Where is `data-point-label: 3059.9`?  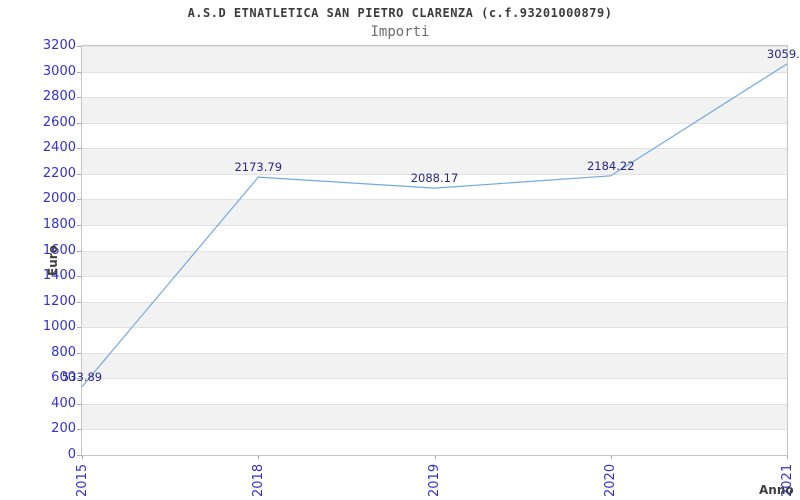 data-point-label: 3059.9 is located at coordinates (783, 53).